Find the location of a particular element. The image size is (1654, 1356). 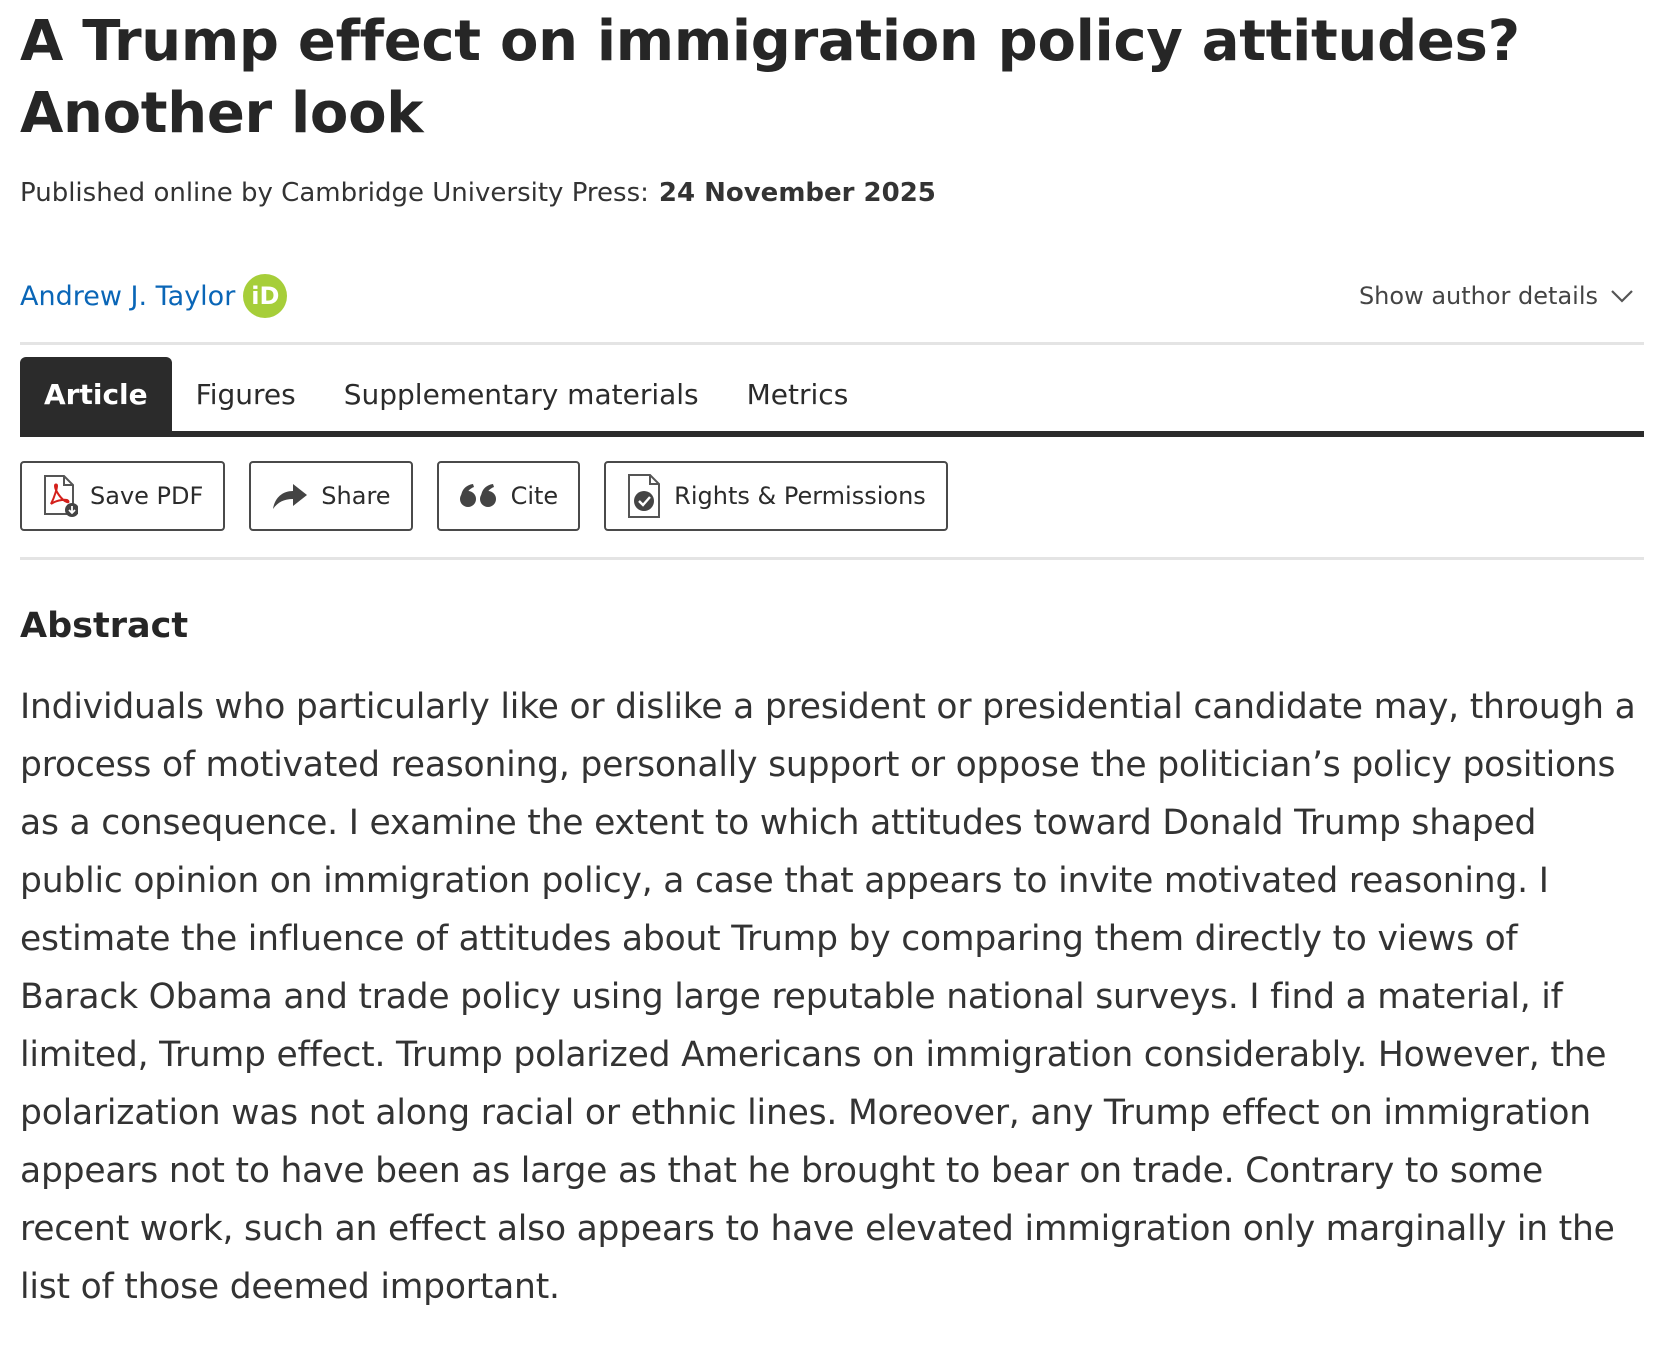

save-pdf-button: Save PDF is located at coordinates (123, 496).